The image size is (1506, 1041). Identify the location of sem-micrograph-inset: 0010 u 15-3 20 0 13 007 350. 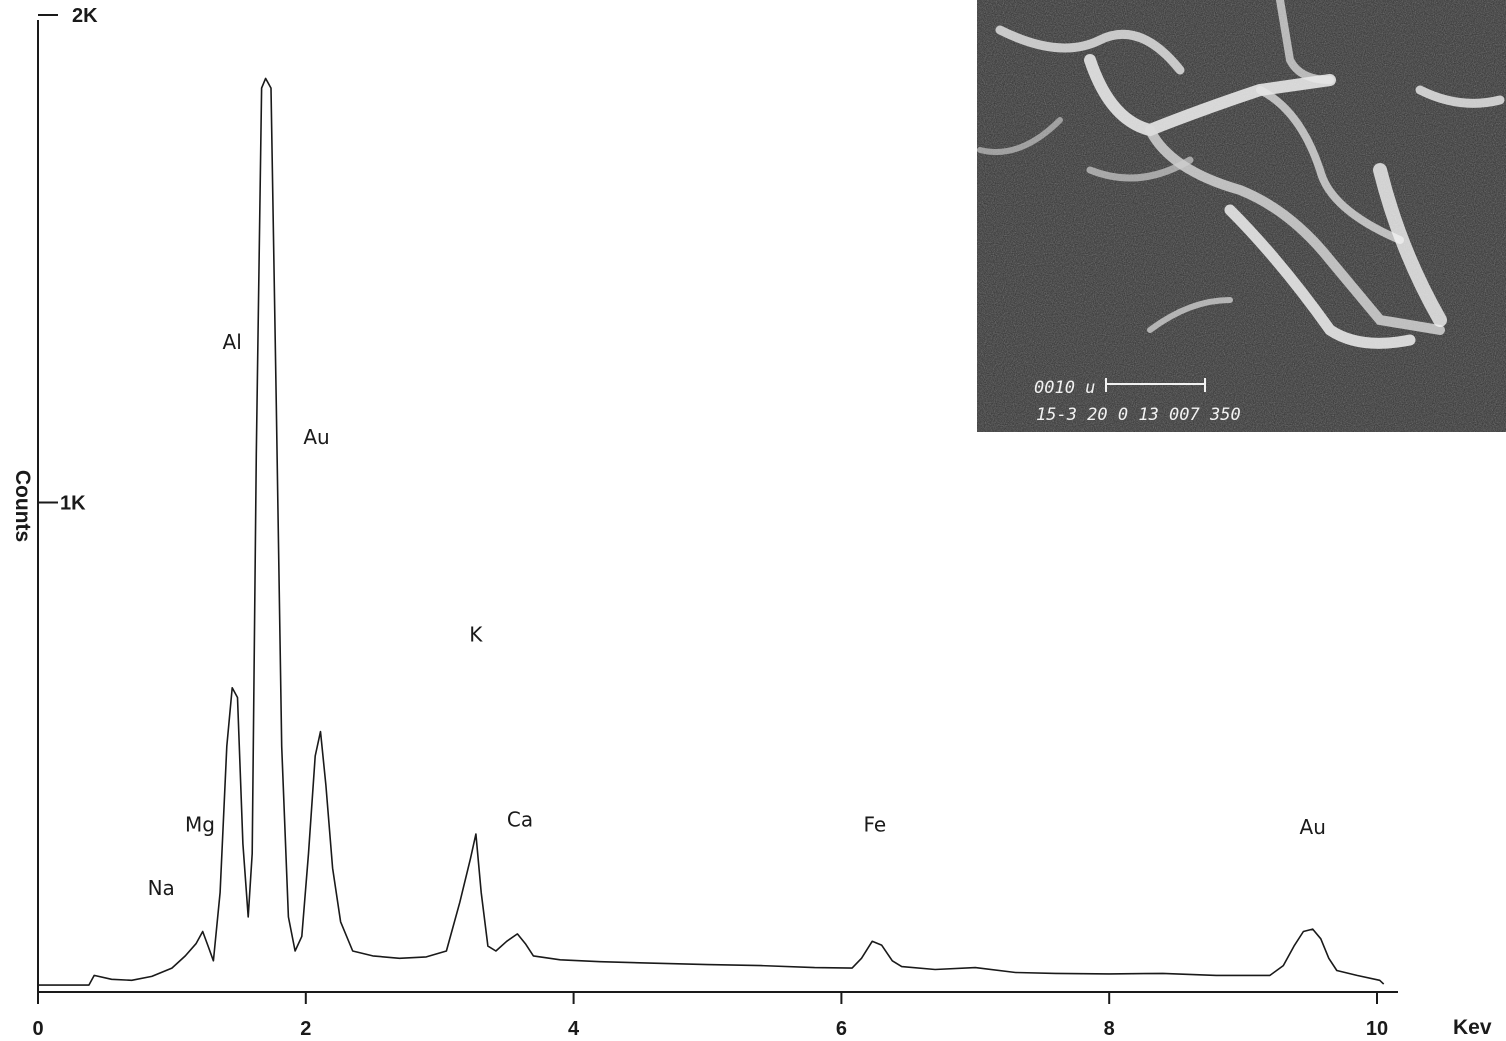
(1241, 216).